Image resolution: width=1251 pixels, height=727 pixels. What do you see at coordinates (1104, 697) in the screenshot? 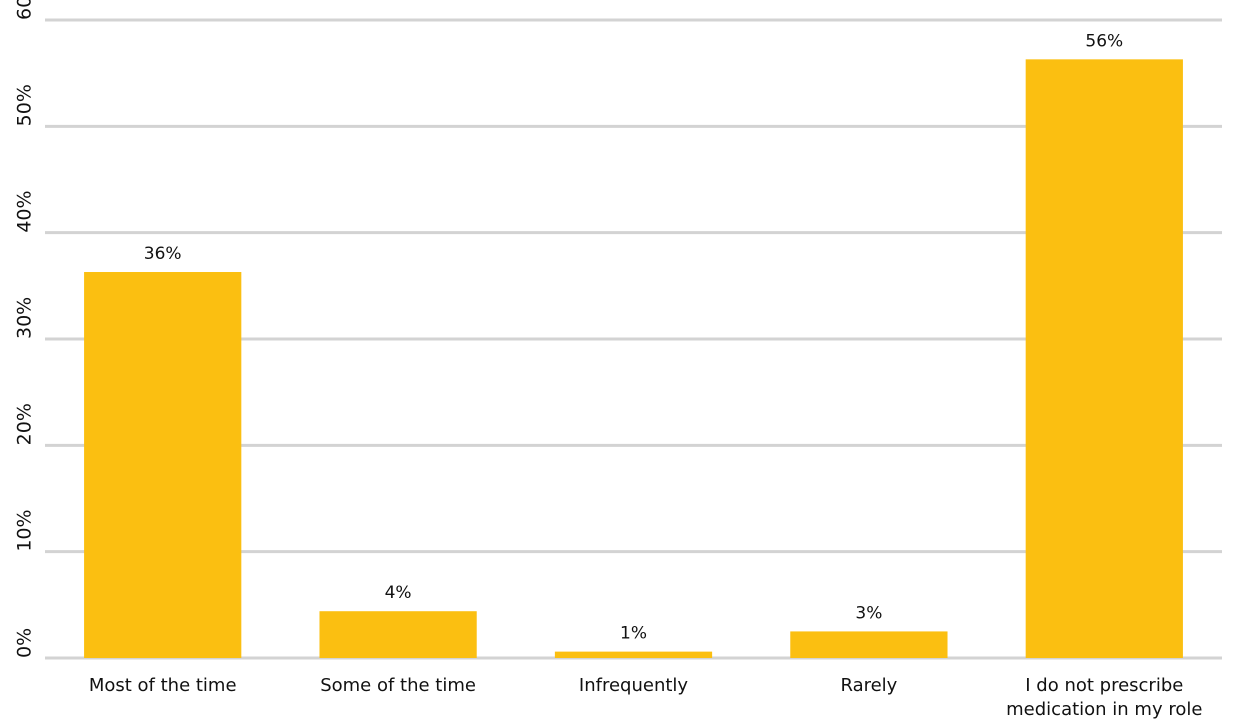
I see `x-tick-label: I do not prescribe medication in my role` at bounding box center [1104, 697].